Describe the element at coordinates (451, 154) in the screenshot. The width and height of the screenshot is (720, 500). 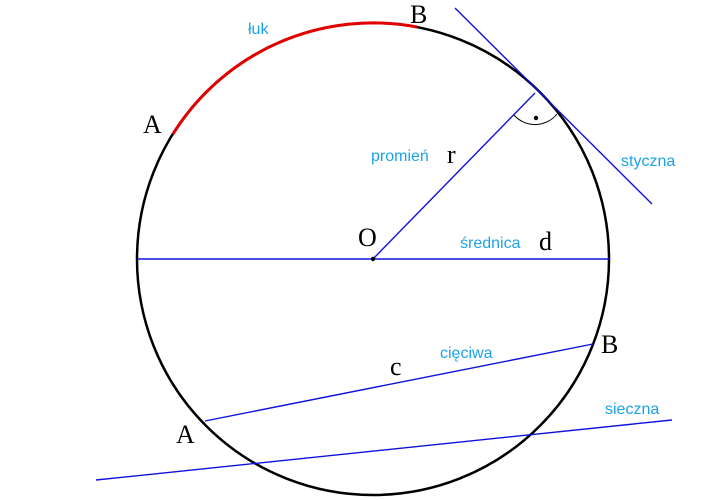
I see `radius-letter-label: r` at that location.